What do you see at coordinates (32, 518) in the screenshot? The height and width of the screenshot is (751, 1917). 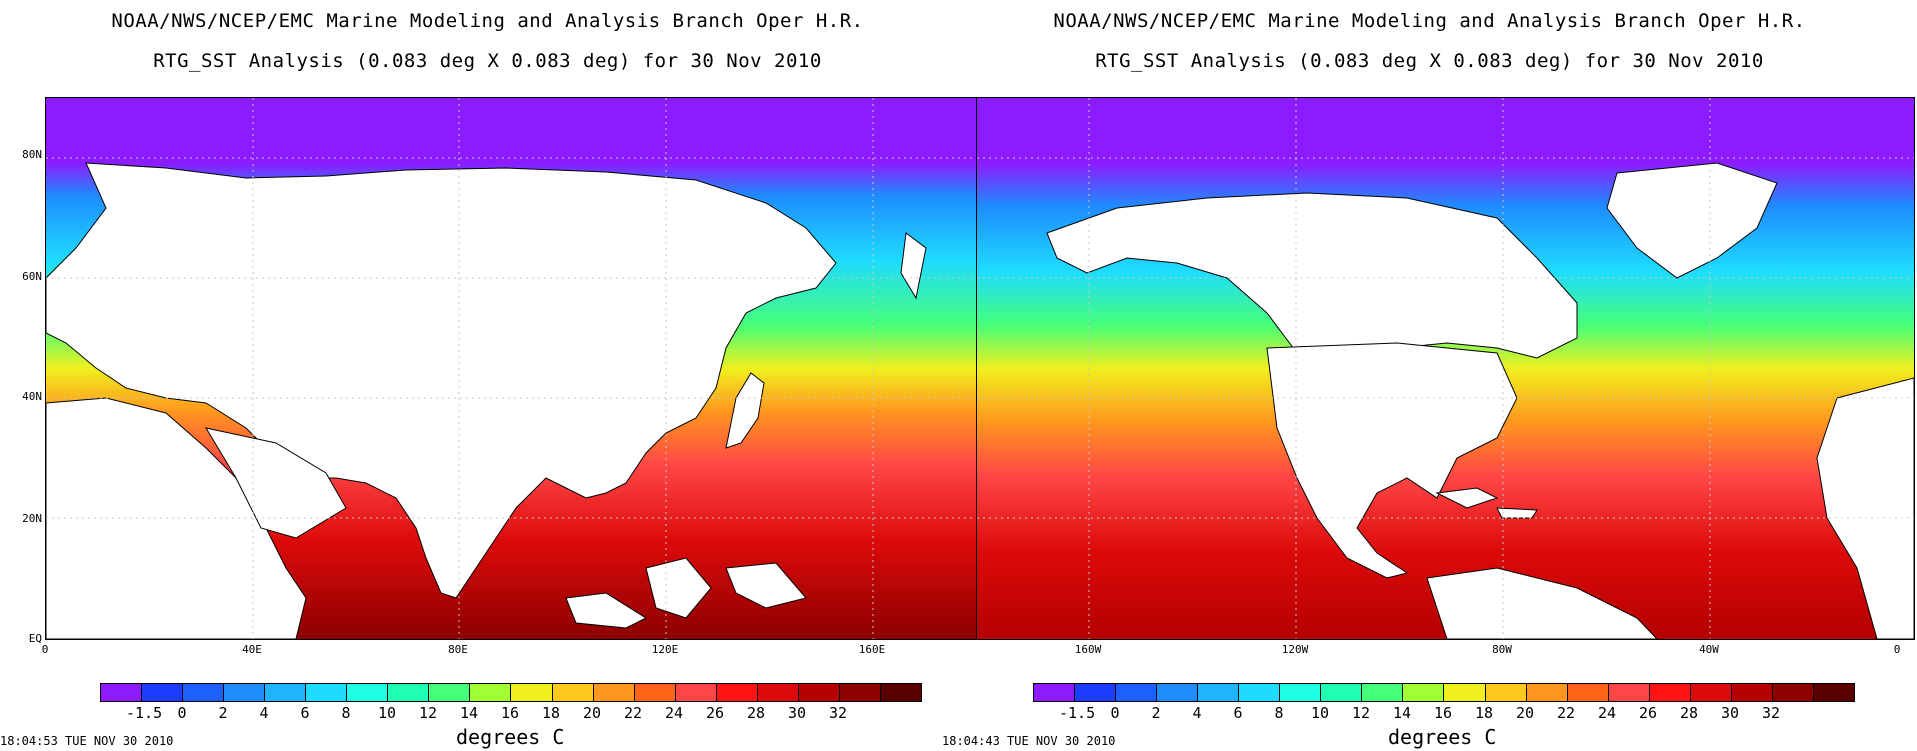 I see `lat-label-20n: 20N` at bounding box center [32, 518].